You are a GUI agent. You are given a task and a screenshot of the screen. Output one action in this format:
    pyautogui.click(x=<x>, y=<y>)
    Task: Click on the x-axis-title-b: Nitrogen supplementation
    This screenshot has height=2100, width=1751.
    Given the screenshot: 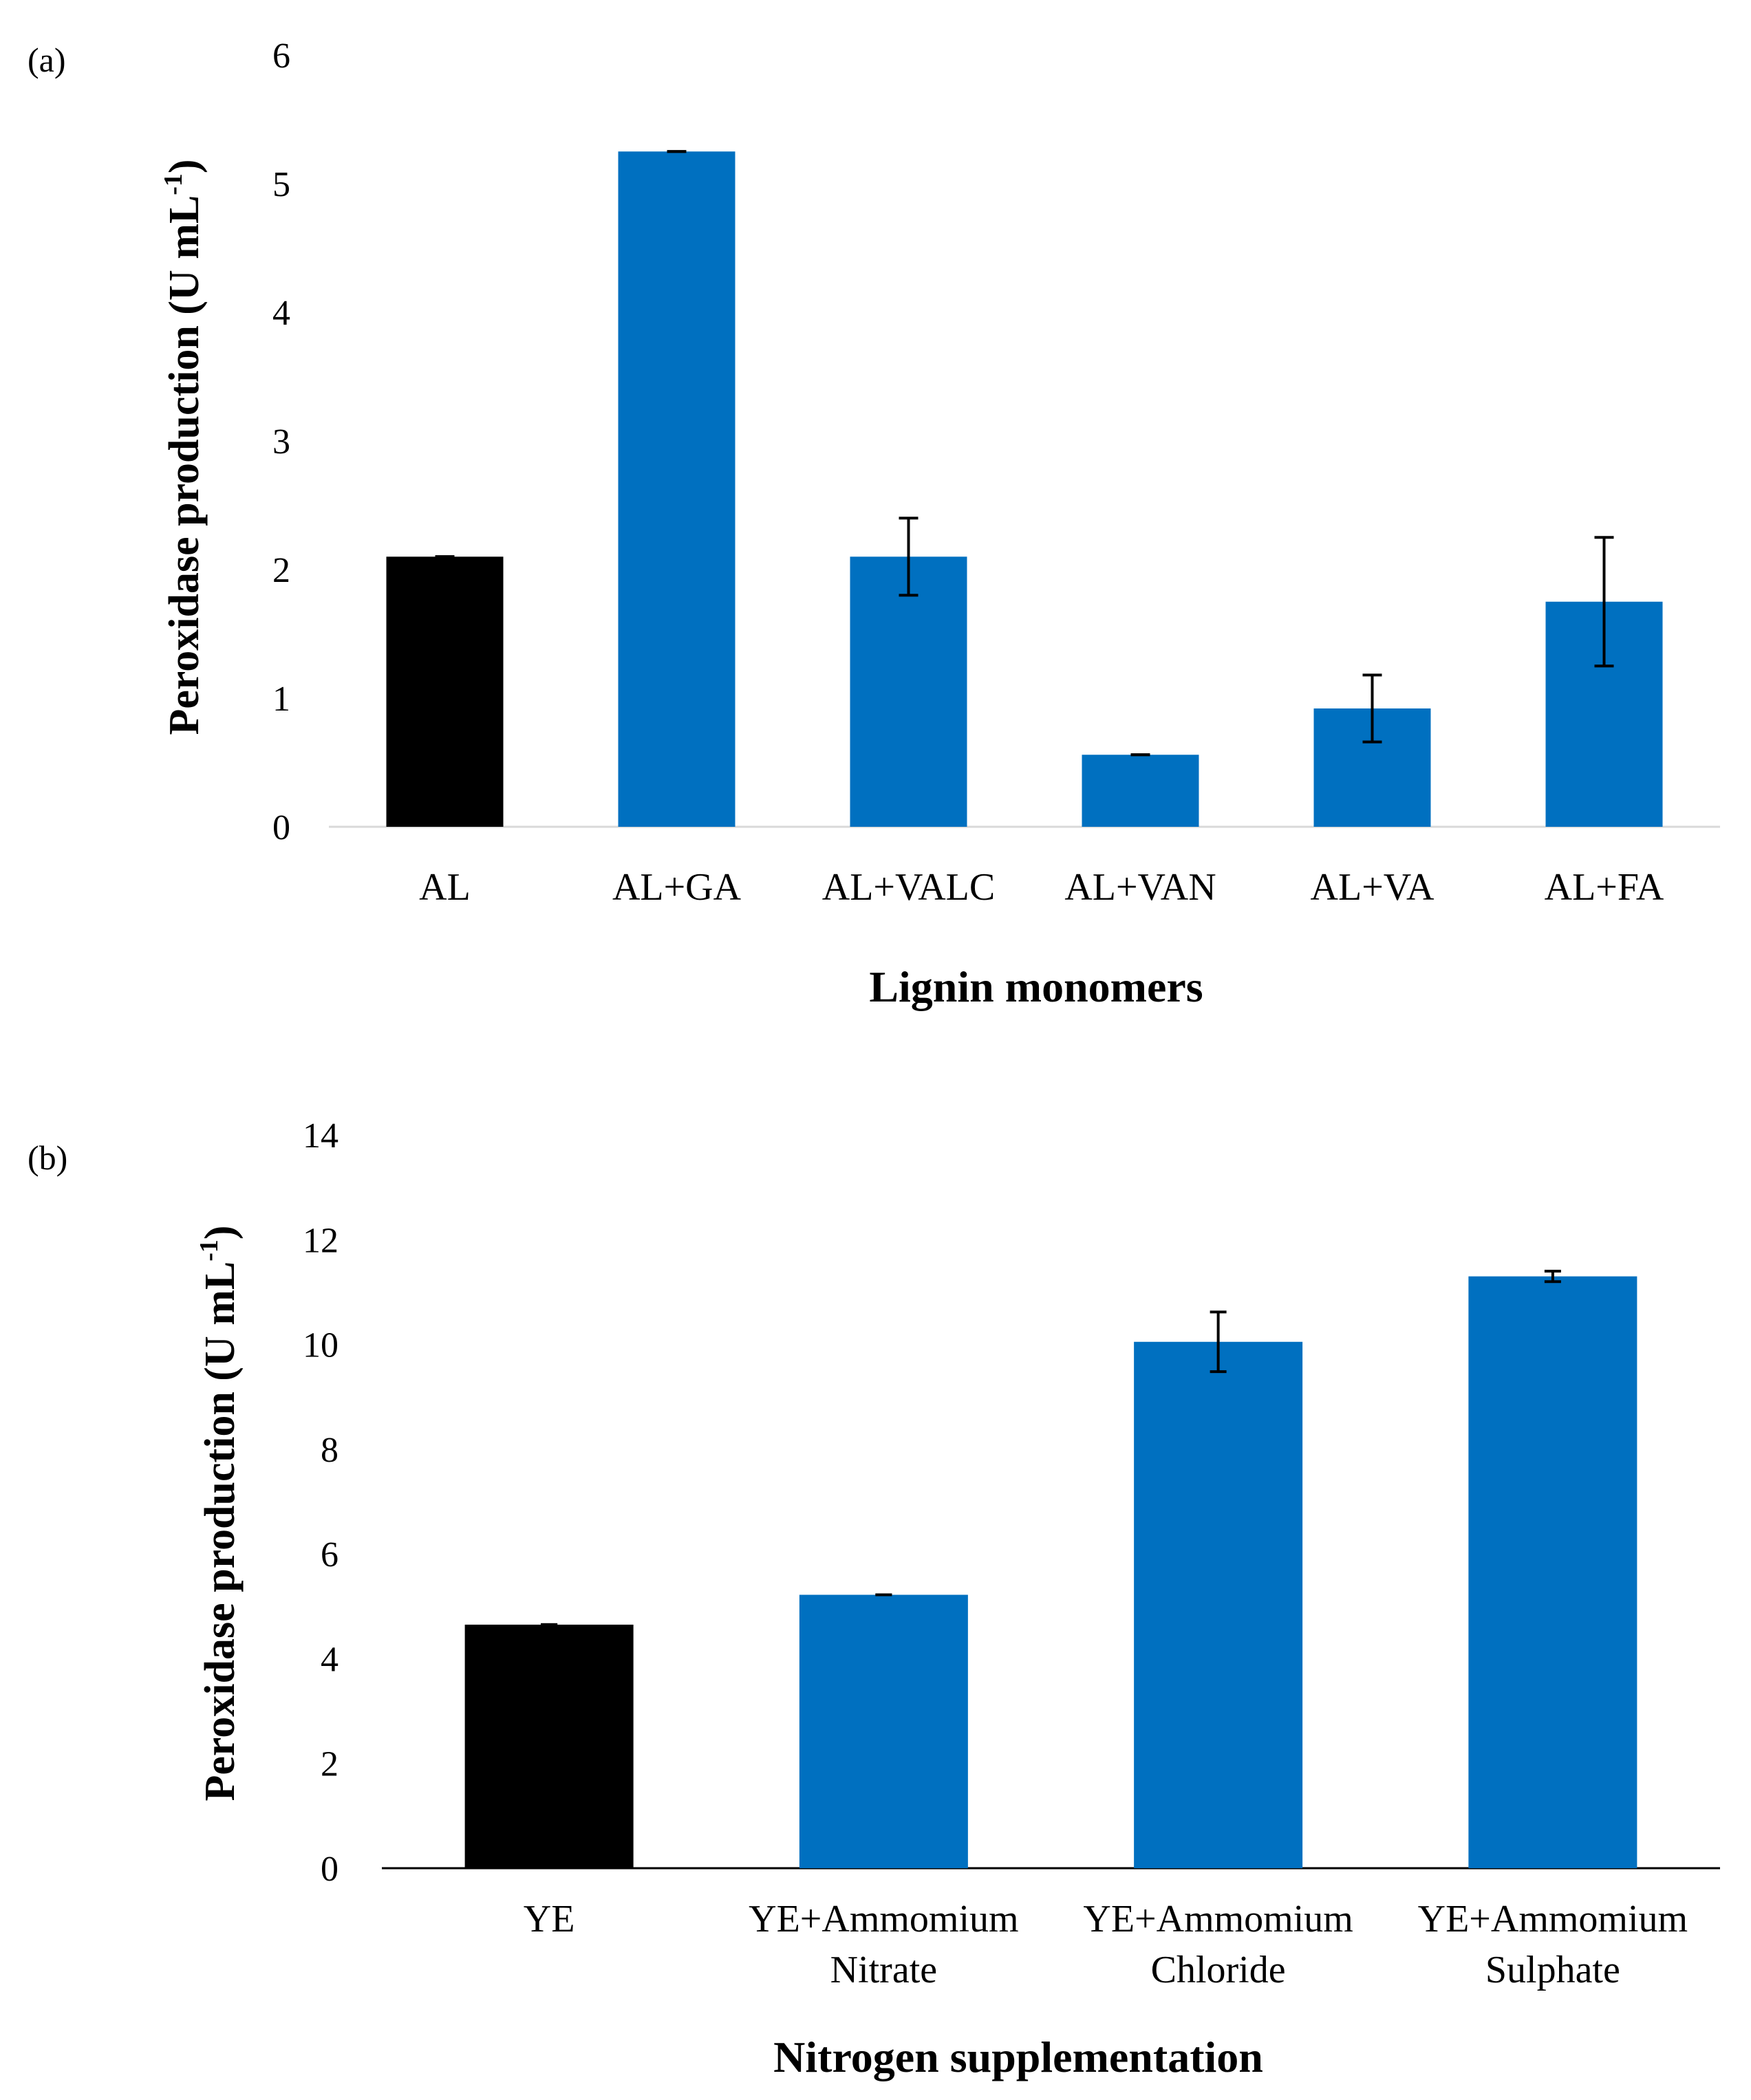 What is the action you would take?
    pyautogui.click(x=1018, y=2057)
    